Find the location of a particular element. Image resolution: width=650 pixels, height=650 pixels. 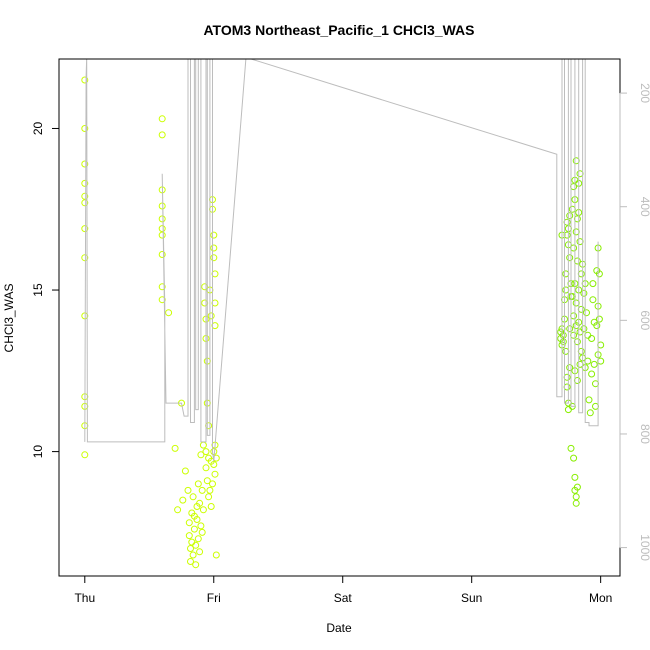

x-tick-label: Sun is located at coordinates (471, 598).